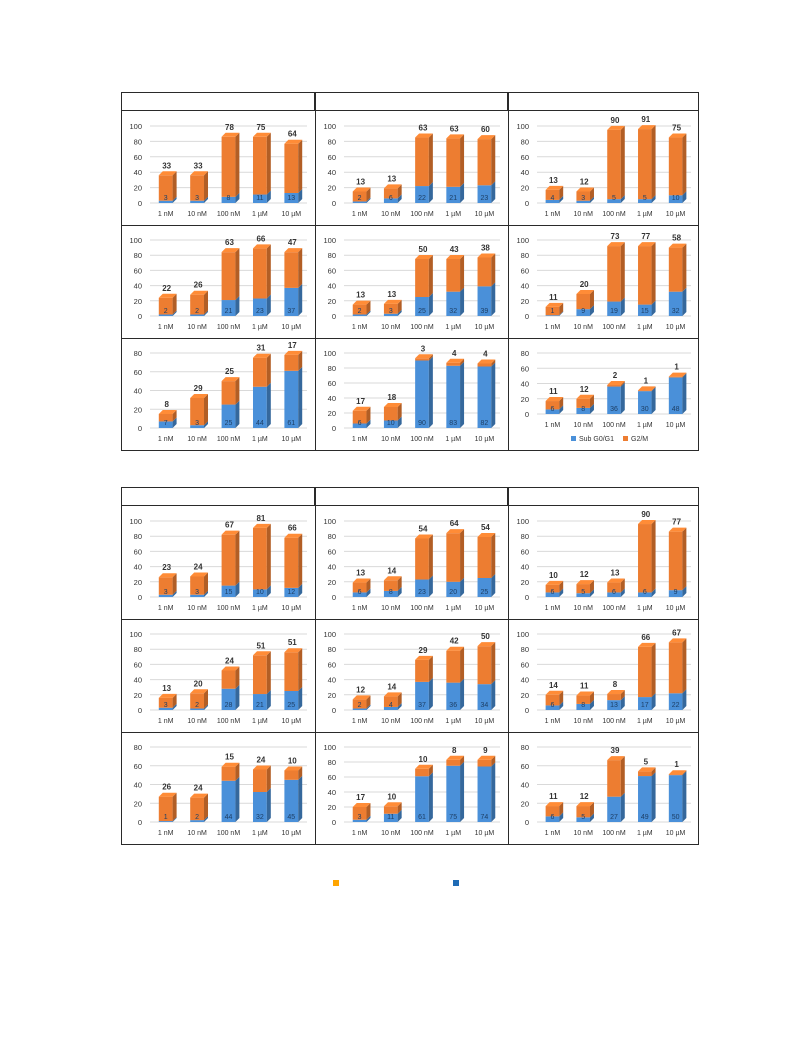  I want to click on panel-2-chart-2-ytick-label: 40, so click(332, 567).